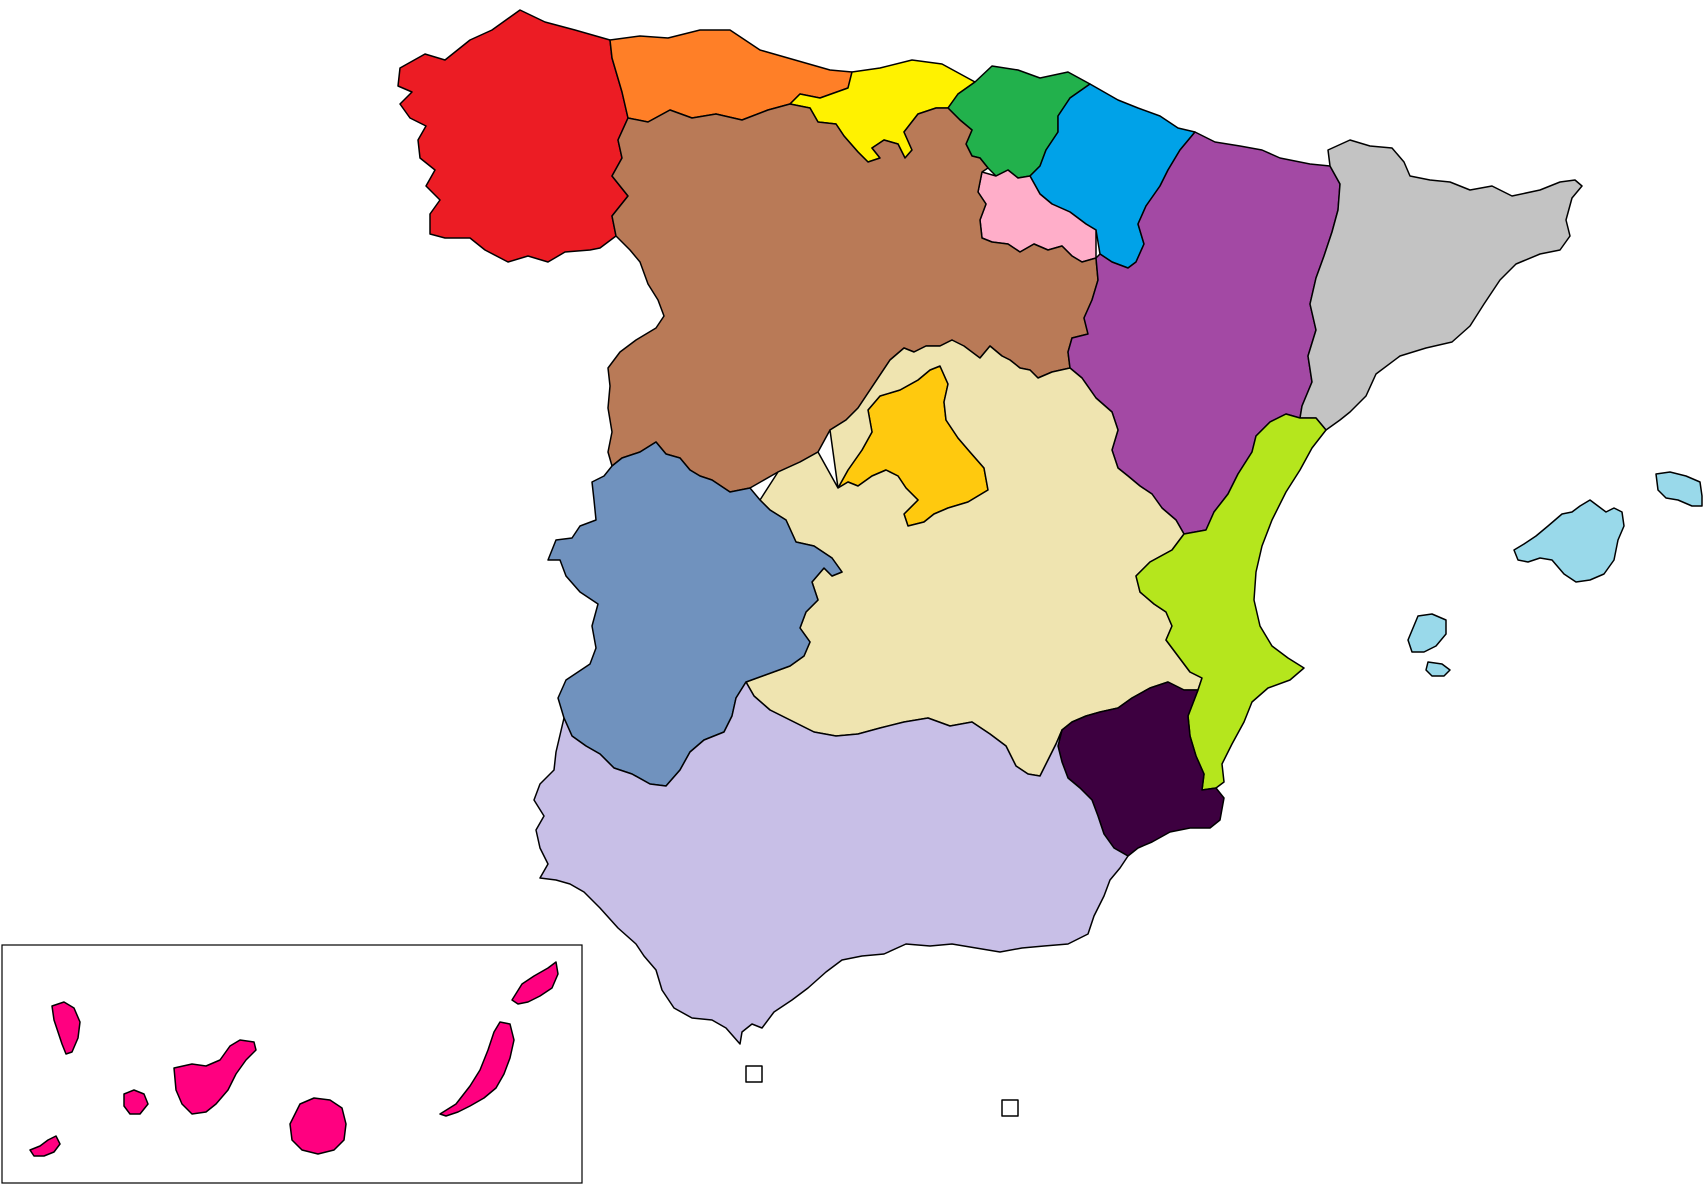  I want to click on island-la-gomera, so click(136, 1102).